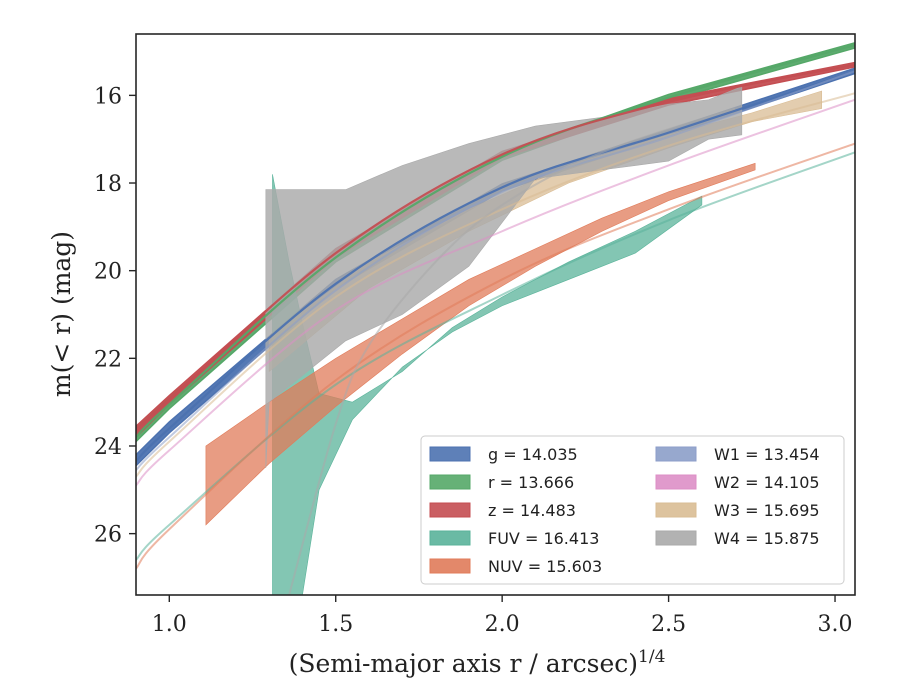  Describe the element at coordinates (463, 663) in the screenshot. I see `x-axis-title-main: (Semi-major axis r / arcsec)` at that location.